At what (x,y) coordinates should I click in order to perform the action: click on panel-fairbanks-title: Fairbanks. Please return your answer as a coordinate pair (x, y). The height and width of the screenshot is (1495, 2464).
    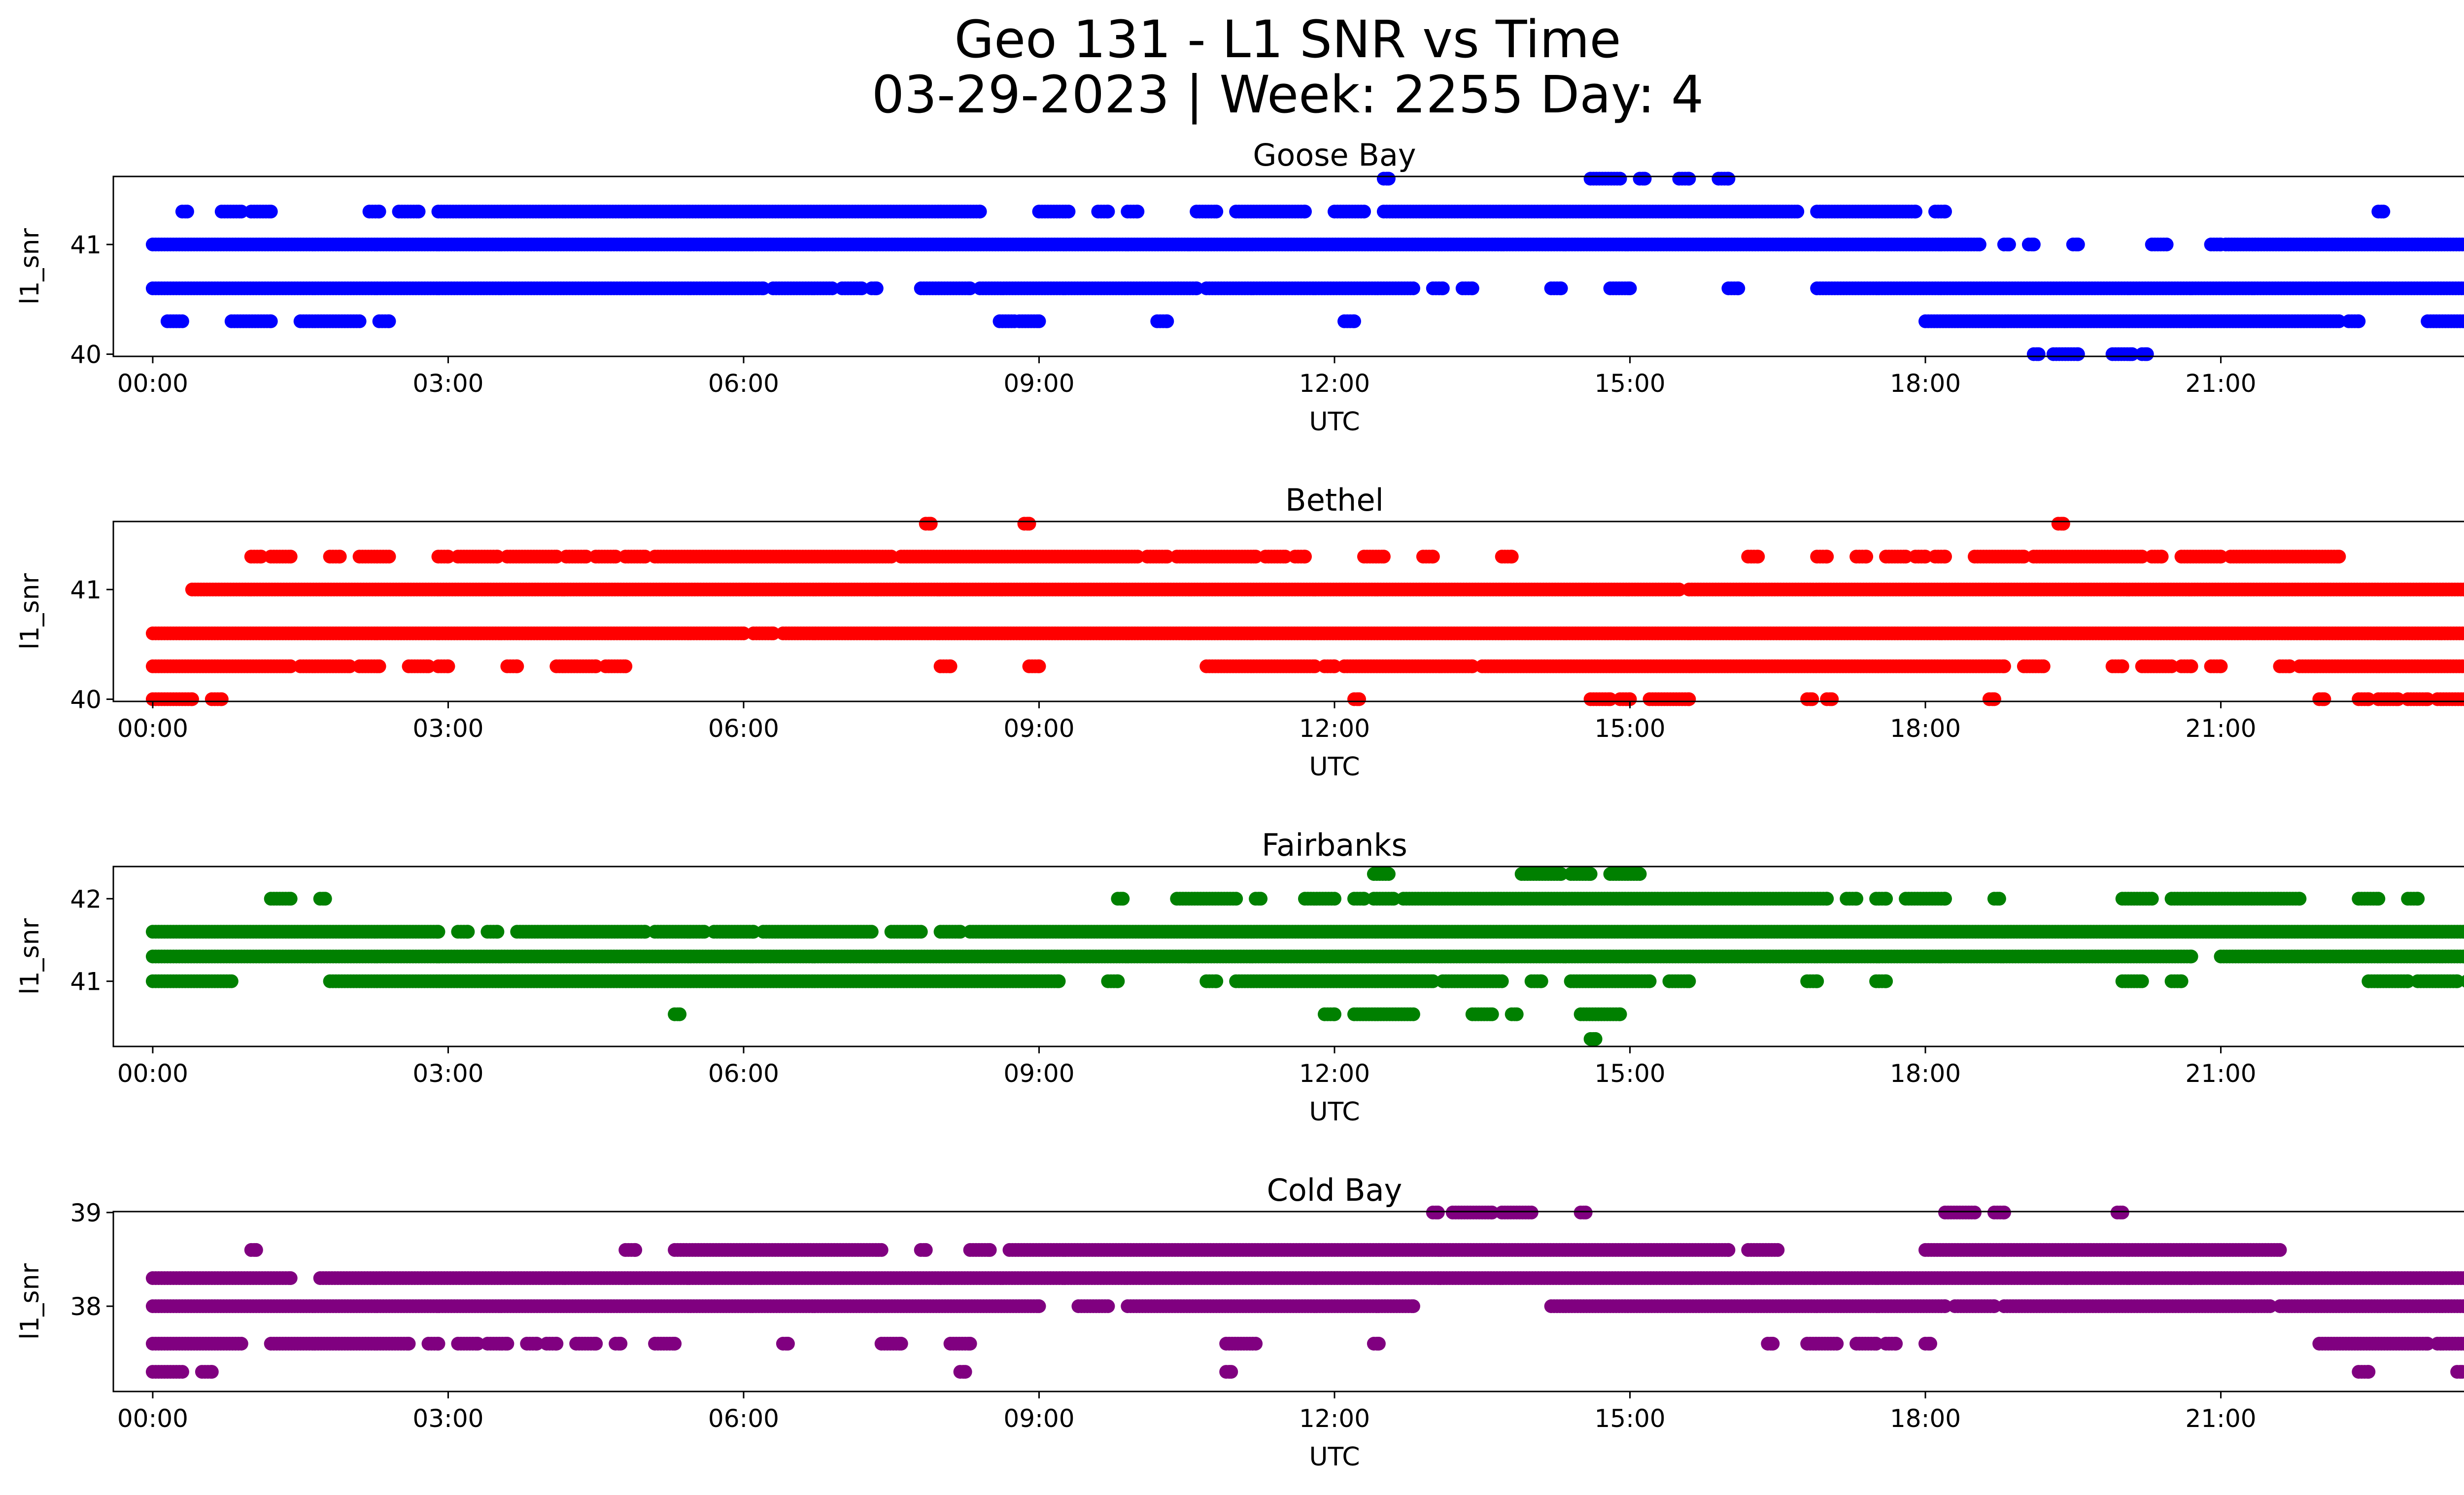
    Looking at the image, I should click on (1334, 845).